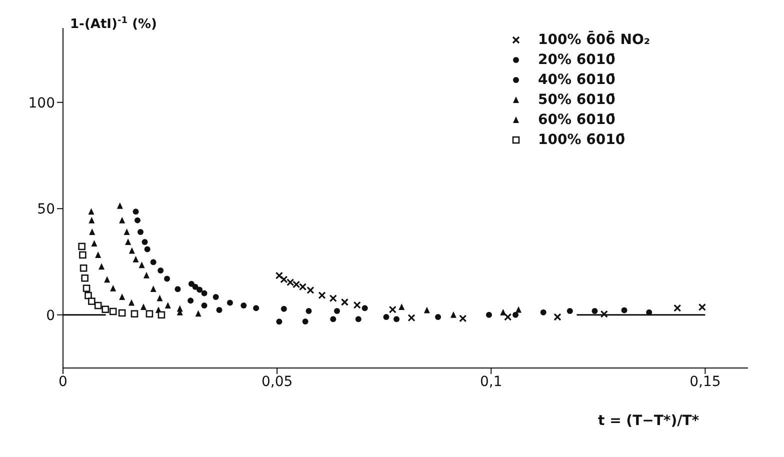 The height and width of the screenshot is (457, 784). What do you see at coordinates (277, 382) in the screenshot?
I see `x-tick-label: 0,05` at bounding box center [277, 382].